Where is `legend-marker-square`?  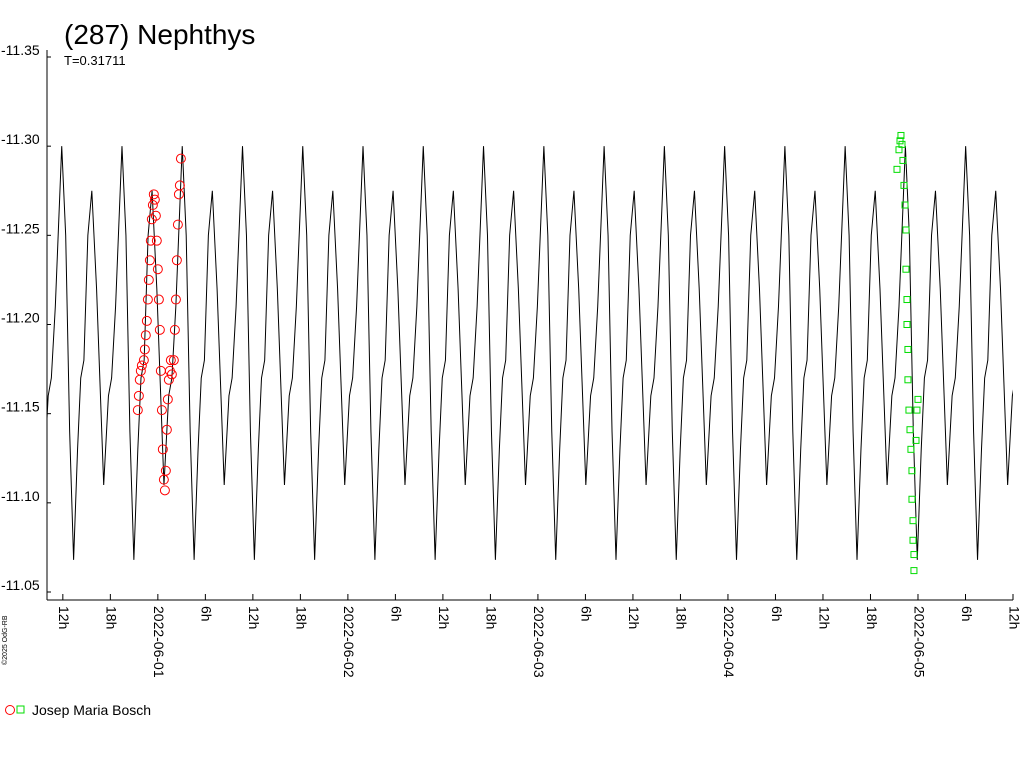
legend-marker-square is located at coordinates (20, 709).